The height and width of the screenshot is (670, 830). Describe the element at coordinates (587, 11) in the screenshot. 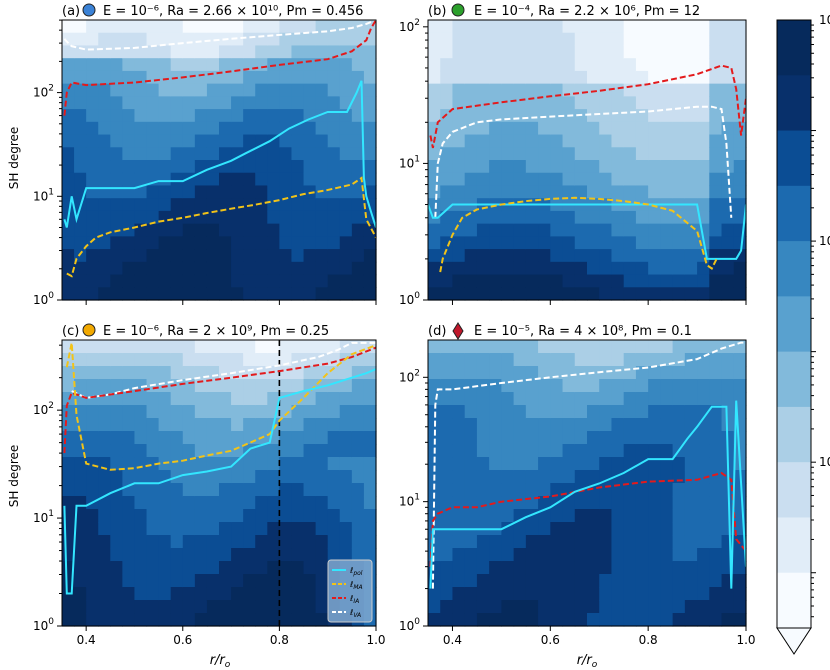

I see `panel-title-b: E = 10⁻⁴, Ra = 2.2 × 10⁶, Pm = 12` at that location.